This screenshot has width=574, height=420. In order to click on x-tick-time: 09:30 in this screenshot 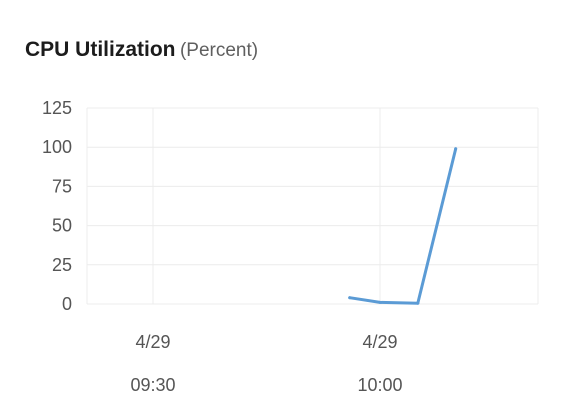, I will do `click(152, 385)`.